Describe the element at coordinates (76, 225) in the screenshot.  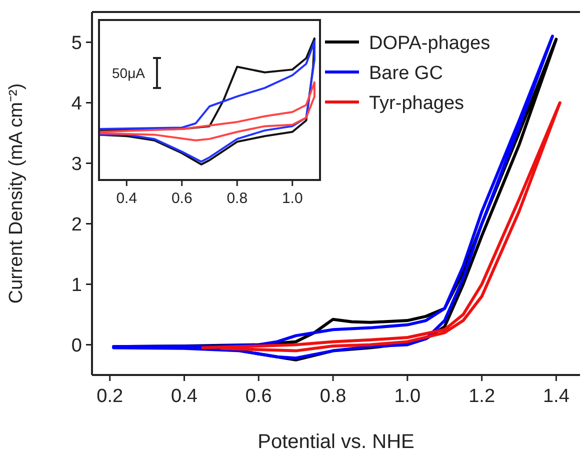
I see `y-tick-label: 2` at that location.